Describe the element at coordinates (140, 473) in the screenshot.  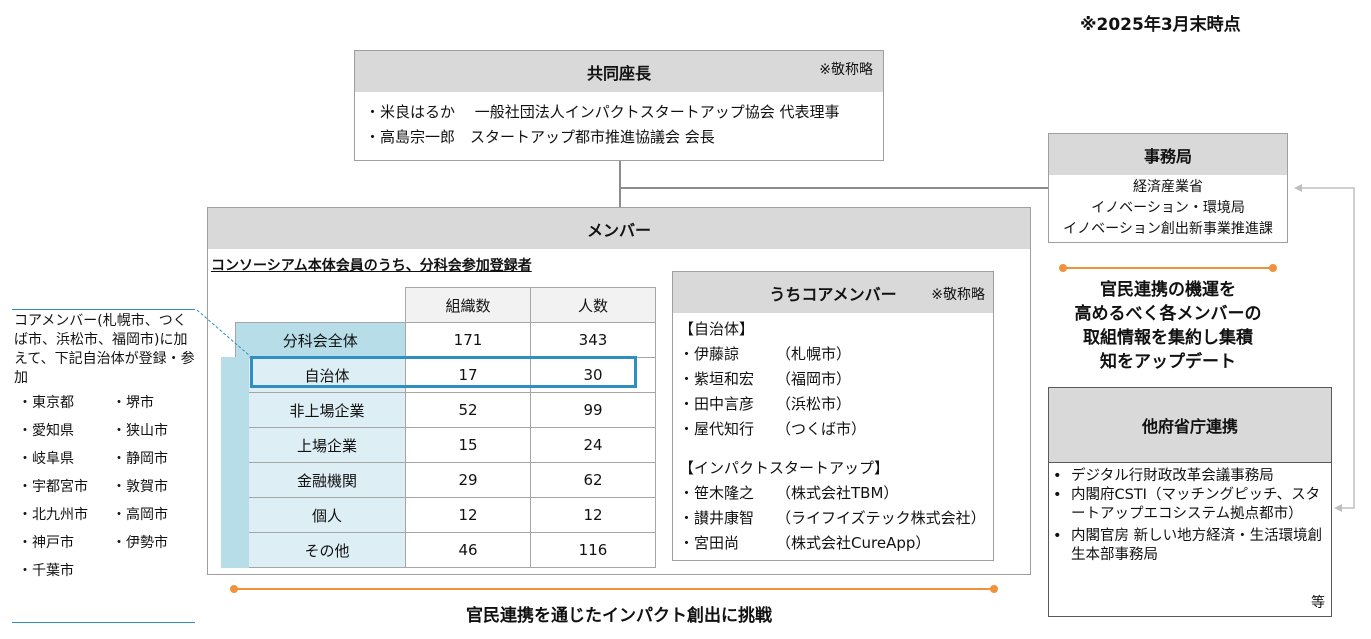
I see `side-note-col2: 堺市 狭山市 静岡市 敦賀市 高岡市 伊勢市` at that location.